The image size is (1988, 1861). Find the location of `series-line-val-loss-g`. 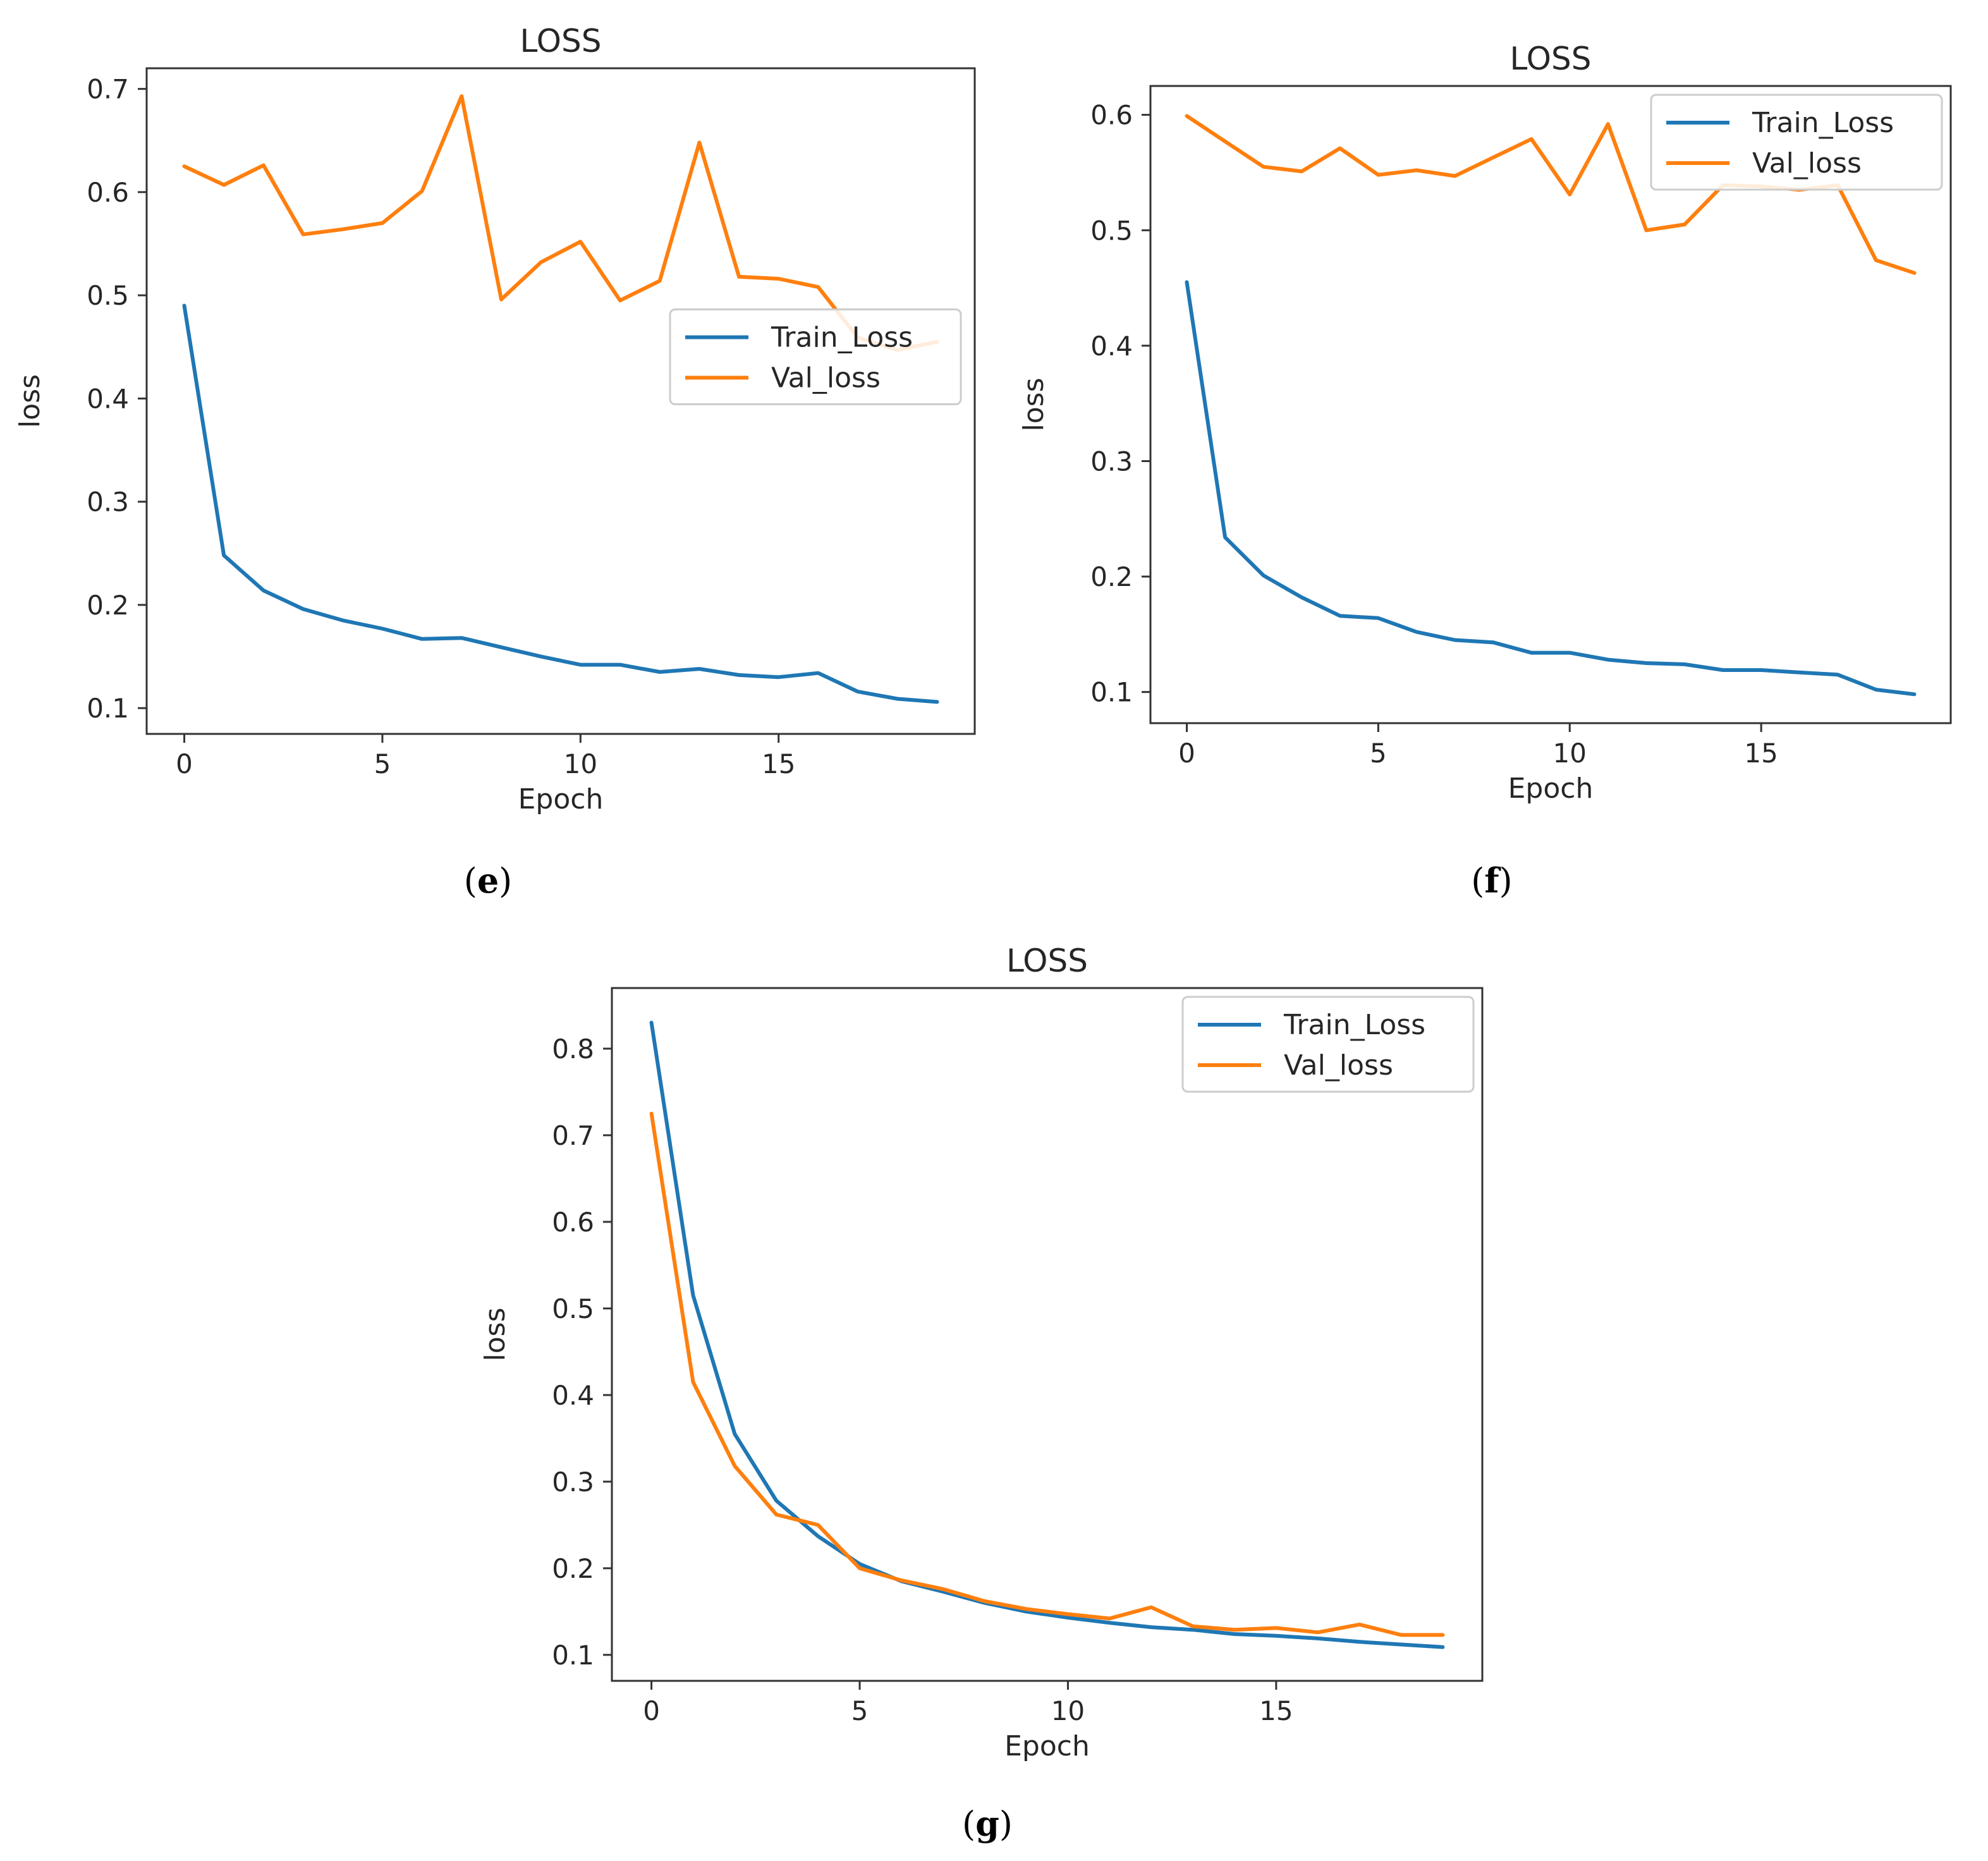

series-line-val-loss-g is located at coordinates (1047, 1374).